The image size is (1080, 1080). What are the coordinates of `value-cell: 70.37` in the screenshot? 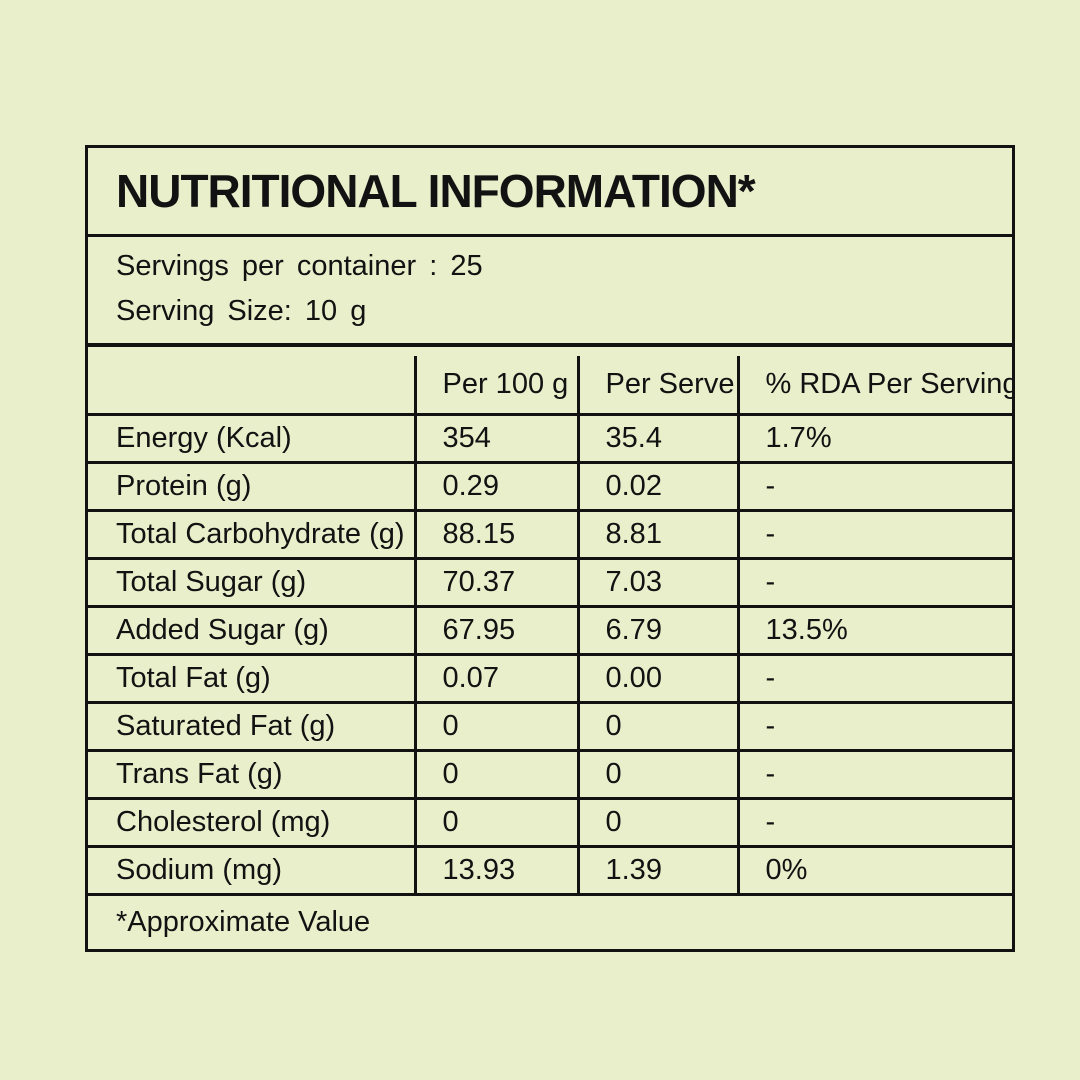 It's located at (496, 582).